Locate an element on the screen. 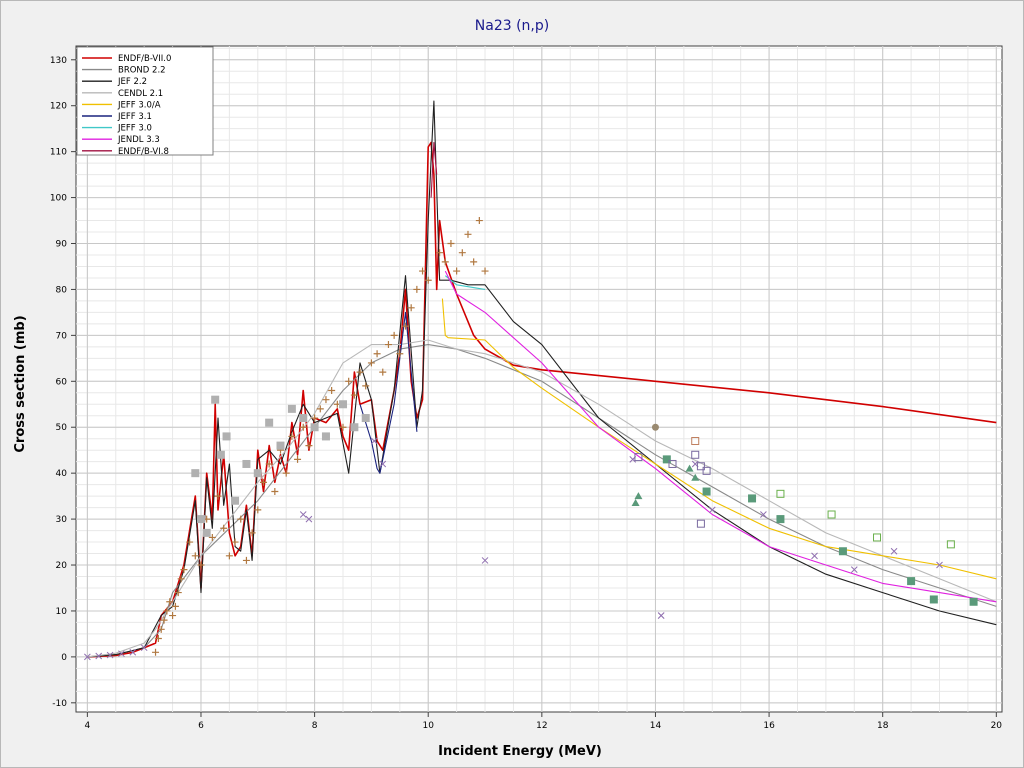 The image size is (1024, 768). x-axis-label: Incident Energy (MeV) is located at coordinates (520, 751).